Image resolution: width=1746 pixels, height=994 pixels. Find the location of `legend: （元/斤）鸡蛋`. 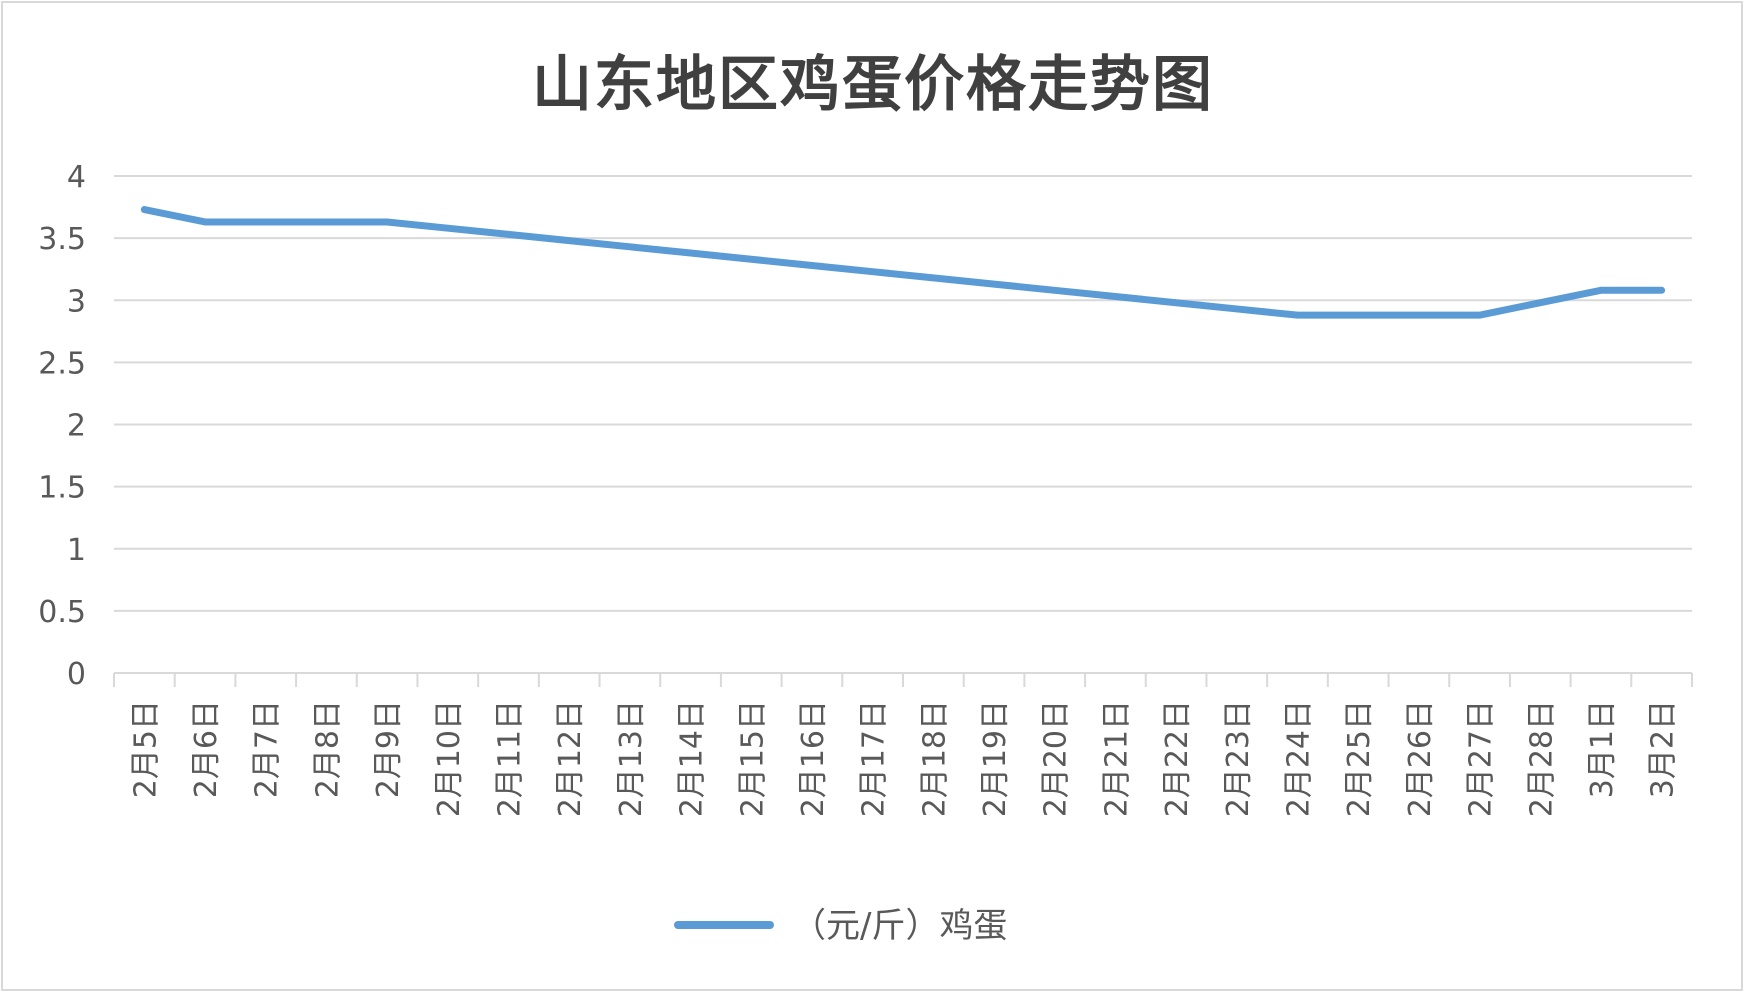

legend: （元/斤）鸡蛋 is located at coordinates (840, 926).